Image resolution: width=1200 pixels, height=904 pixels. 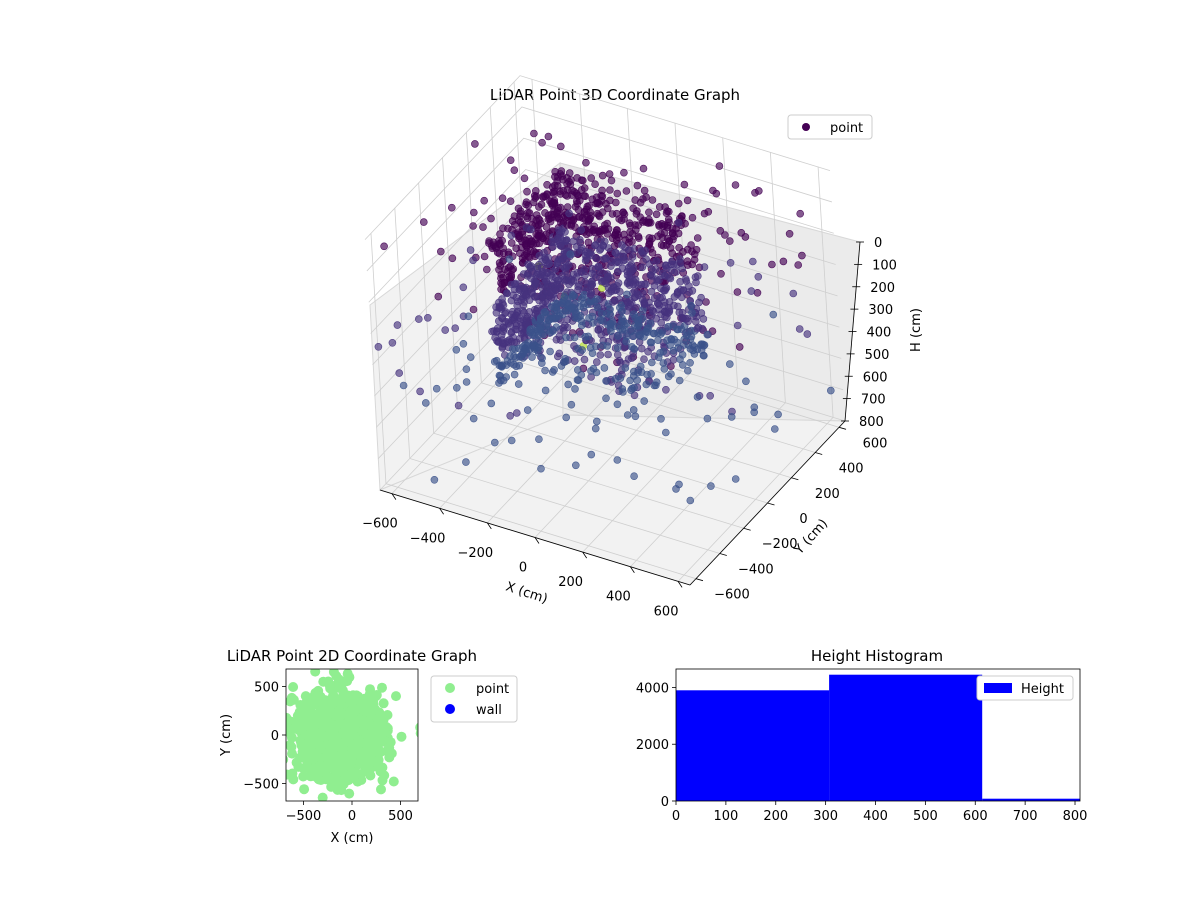 I want to click on z-tick-label: 300, so click(x=880, y=310).